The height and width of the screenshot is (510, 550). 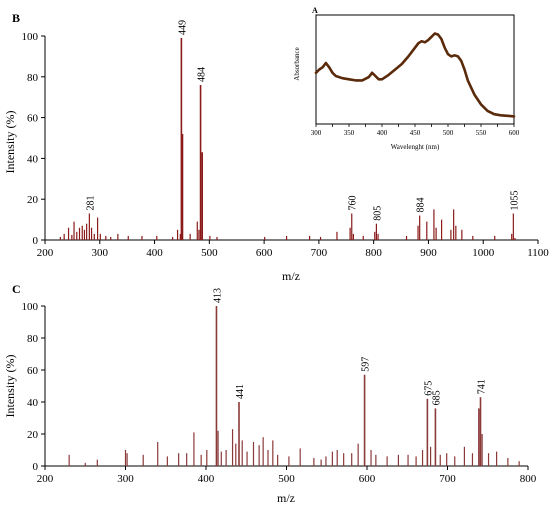 I want to click on panel-c-label: C, so click(x=16, y=289).